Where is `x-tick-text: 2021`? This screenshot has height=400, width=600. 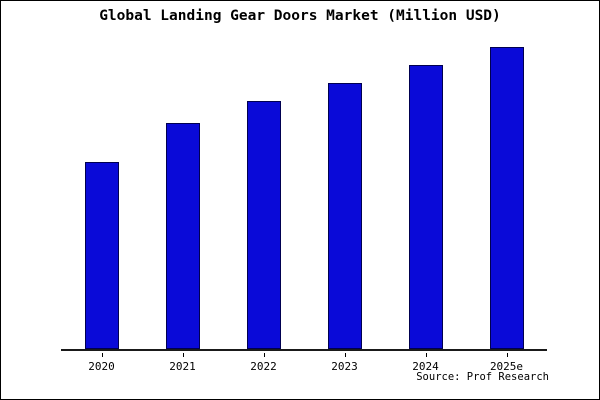
x-tick-text: 2021 is located at coordinates (182, 366).